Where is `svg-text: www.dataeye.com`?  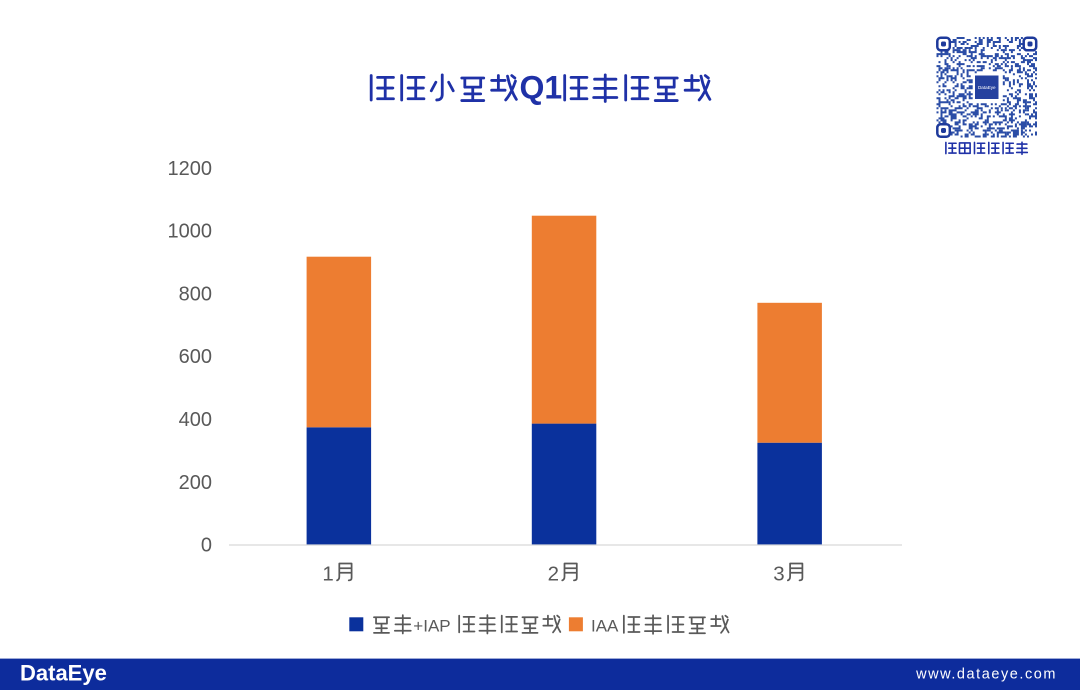 svg-text: www.dataeye.com is located at coordinates (986, 675).